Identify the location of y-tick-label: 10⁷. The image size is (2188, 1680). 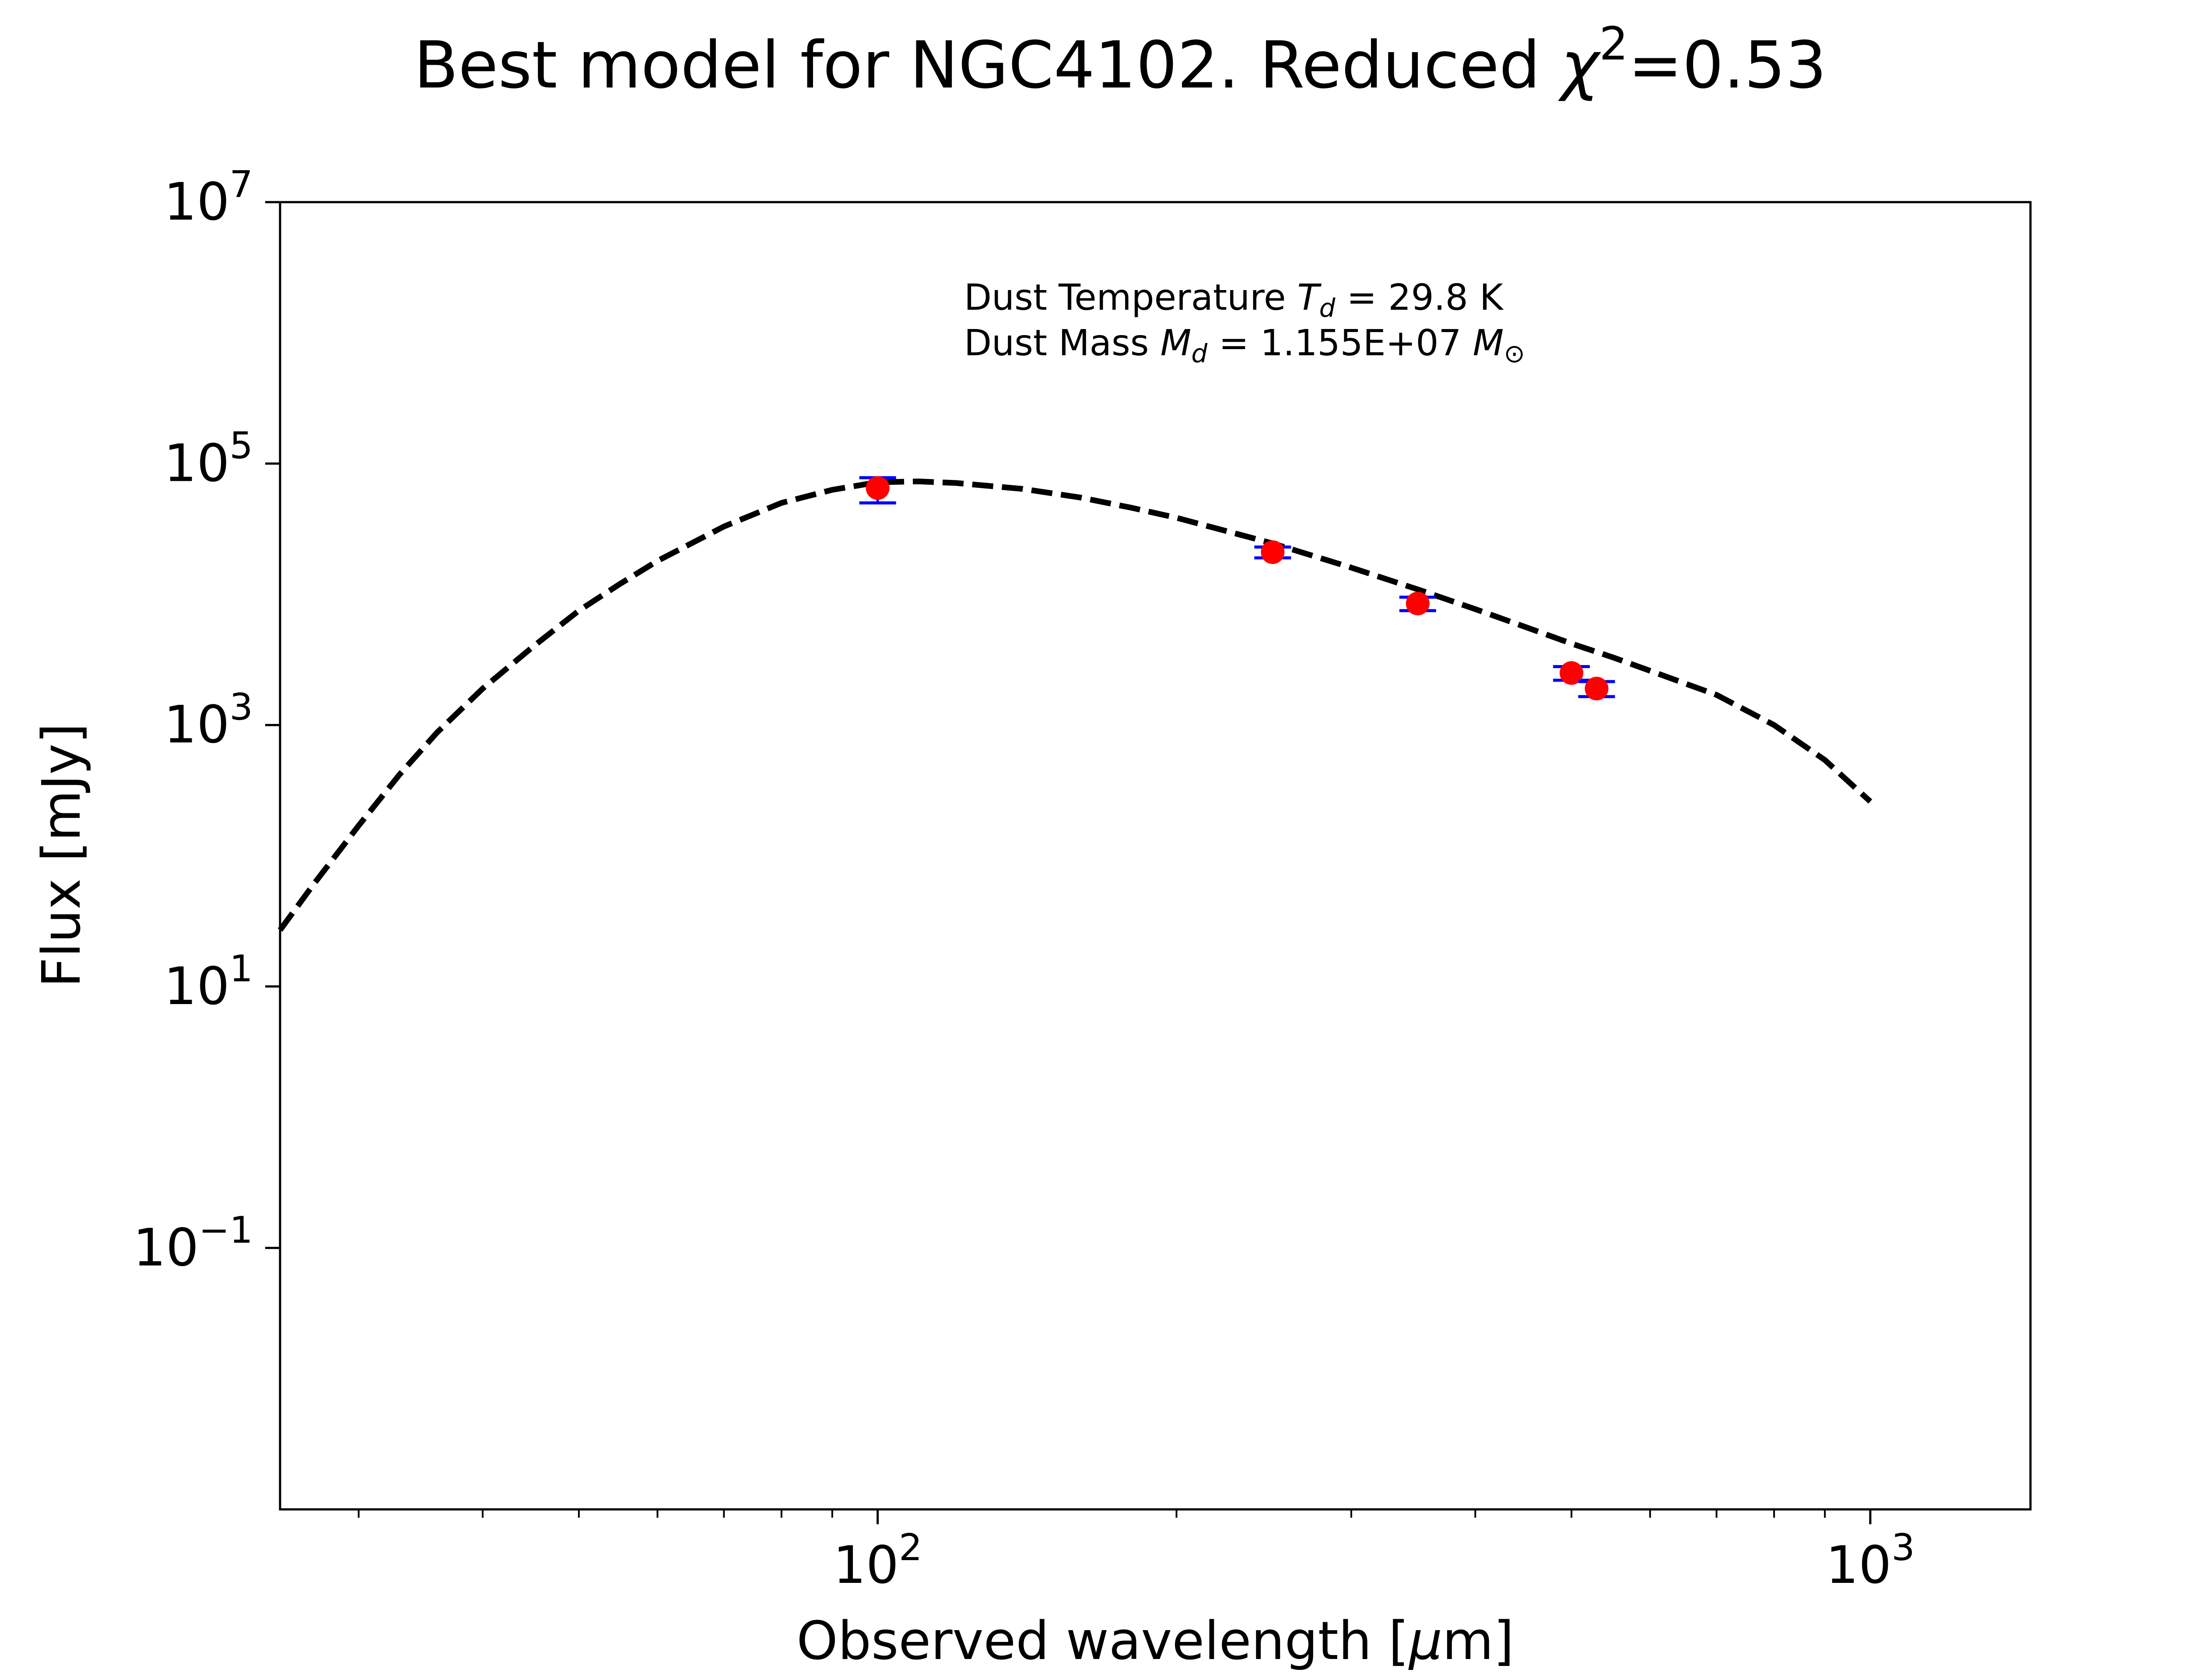
(208, 197).